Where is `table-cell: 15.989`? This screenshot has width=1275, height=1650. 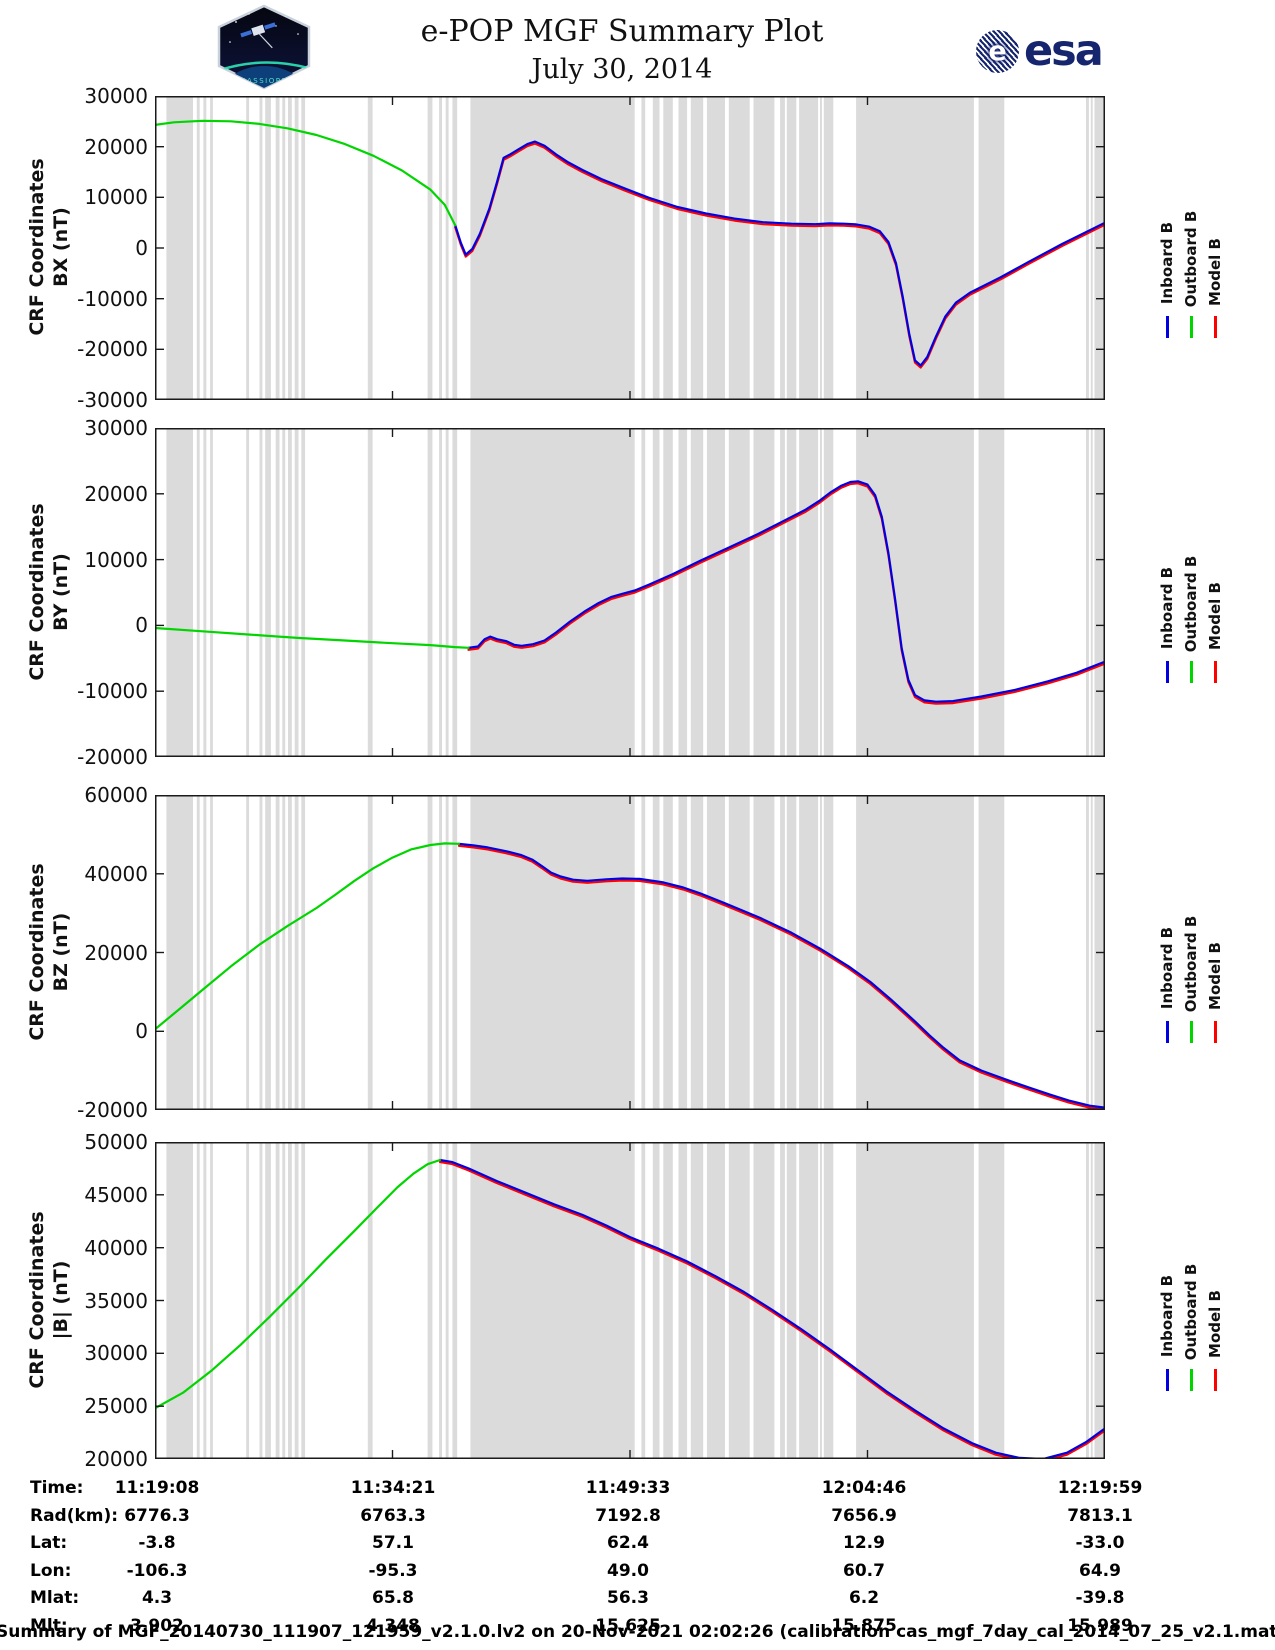
table-cell: 15.989 is located at coordinates (1100, 1626).